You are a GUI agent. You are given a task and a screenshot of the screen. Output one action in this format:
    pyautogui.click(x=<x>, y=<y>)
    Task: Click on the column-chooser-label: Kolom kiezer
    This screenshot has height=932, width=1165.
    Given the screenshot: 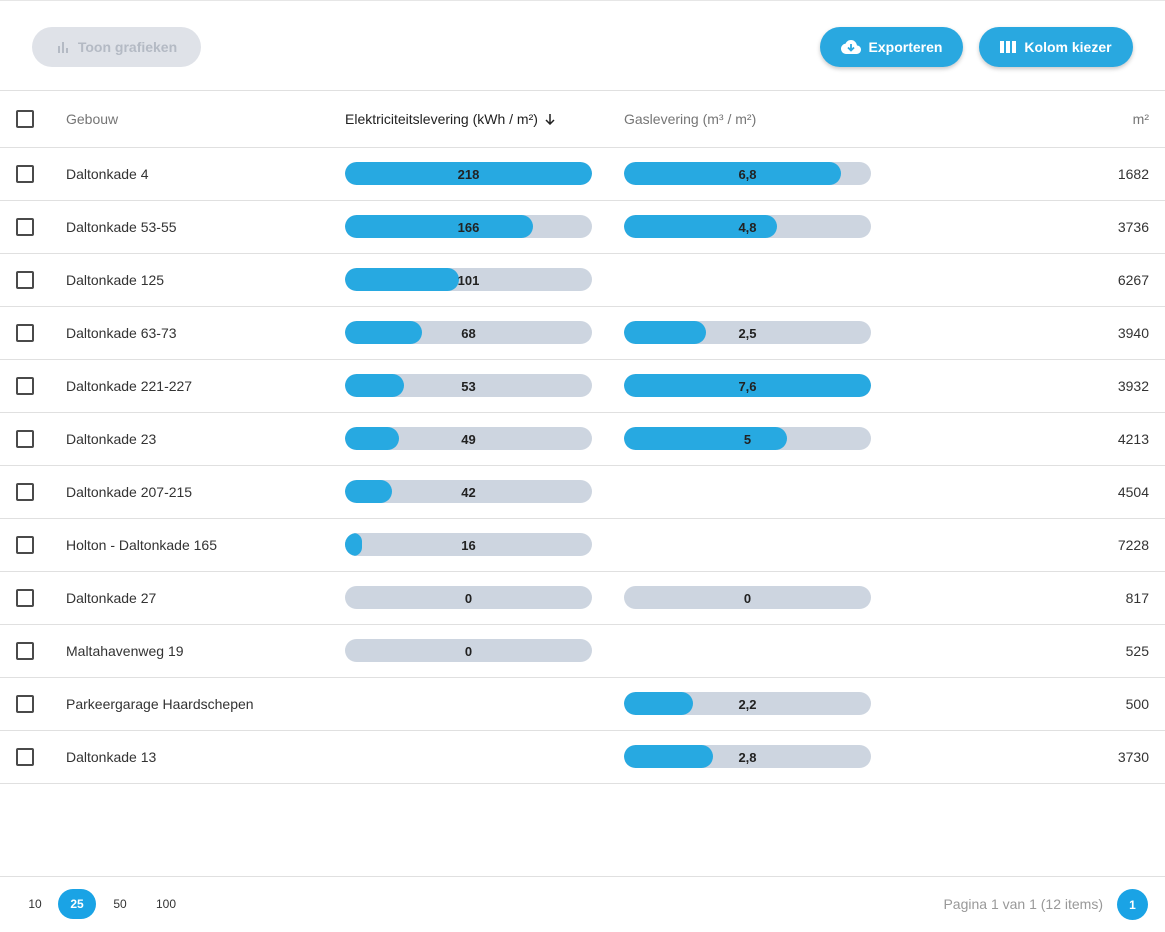 What is the action you would take?
    pyautogui.click(x=1068, y=47)
    